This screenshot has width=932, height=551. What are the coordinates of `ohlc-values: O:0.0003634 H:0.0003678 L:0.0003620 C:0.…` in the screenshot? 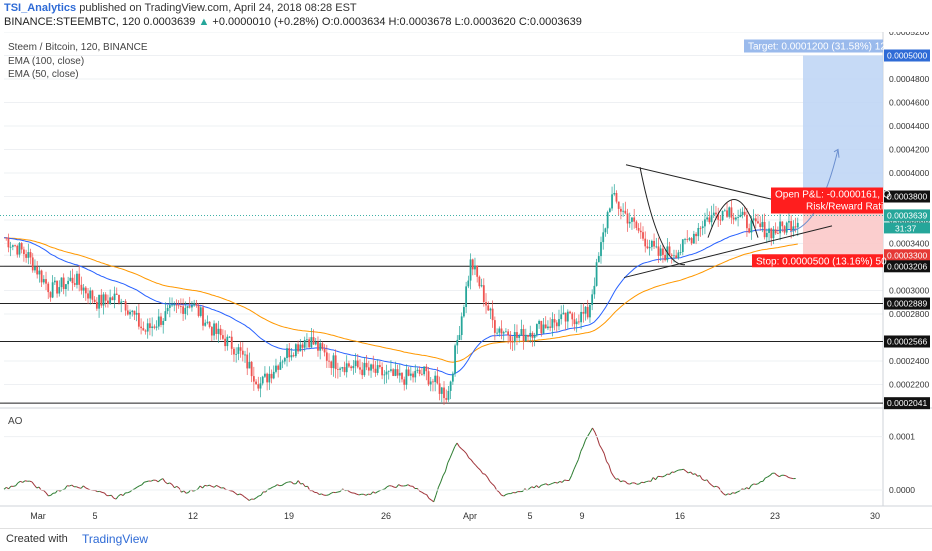 It's located at (452, 22).